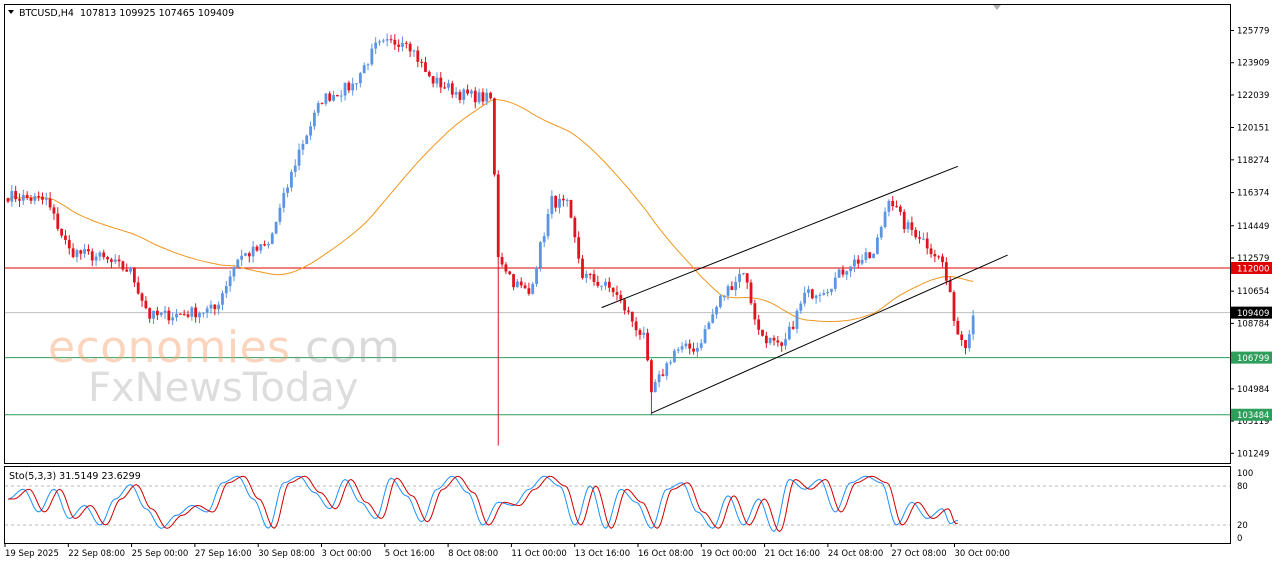 Image resolution: width=1280 pixels, height=571 pixels. Describe the element at coordinates (169, 347) in the screenshot. I see `watermark-brand: economies` at that location.